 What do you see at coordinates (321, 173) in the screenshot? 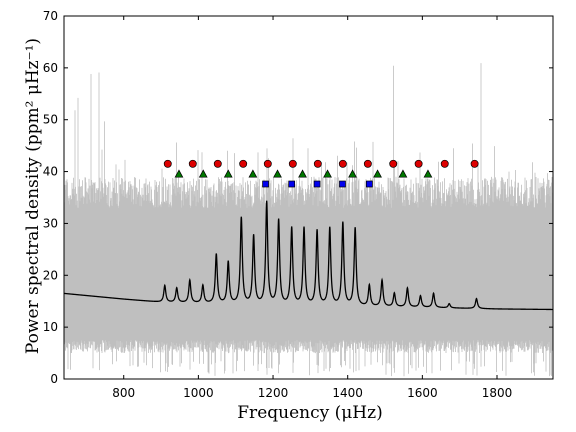
I see `mode-markers` at bounding box center [321, 173].